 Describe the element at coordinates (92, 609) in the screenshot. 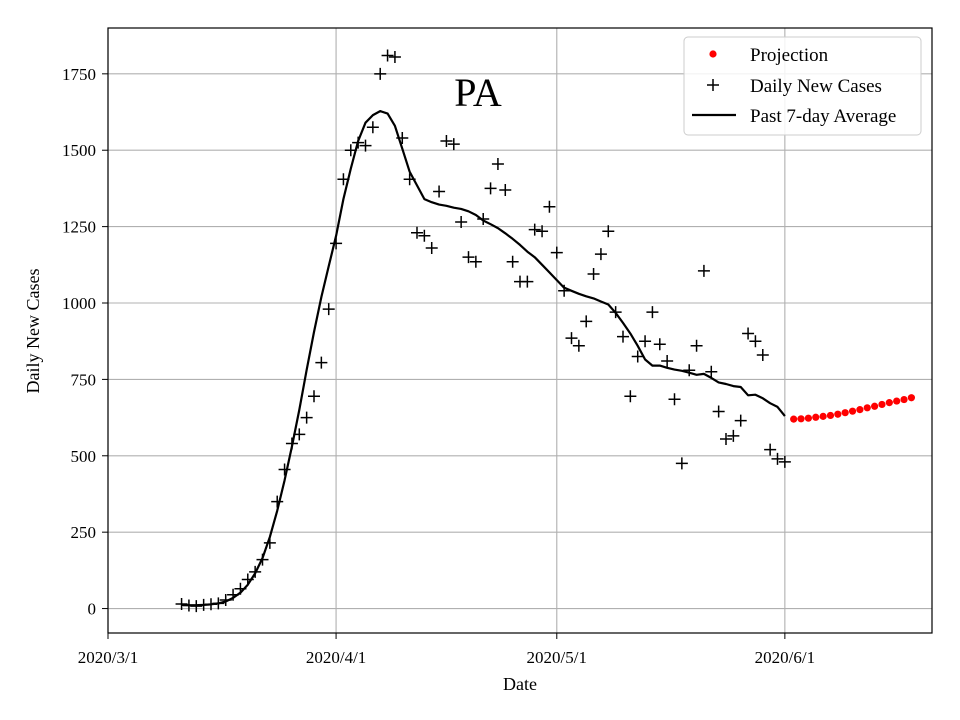

I see `y-tick-label: 0` at that location.